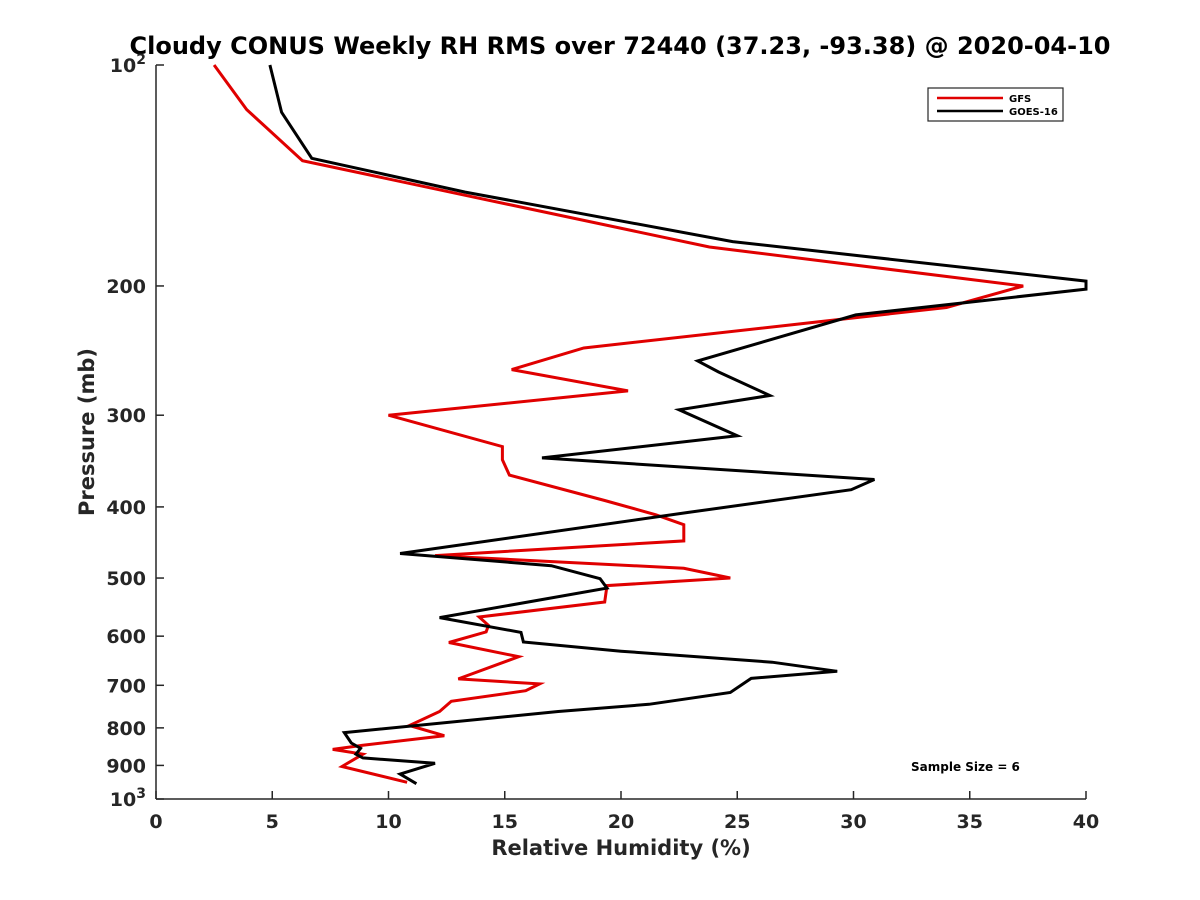  Describe the element at coordinates (965, 767) in the screenshot. I see `sample-size-annotation: Sample Size = 6` at that location.